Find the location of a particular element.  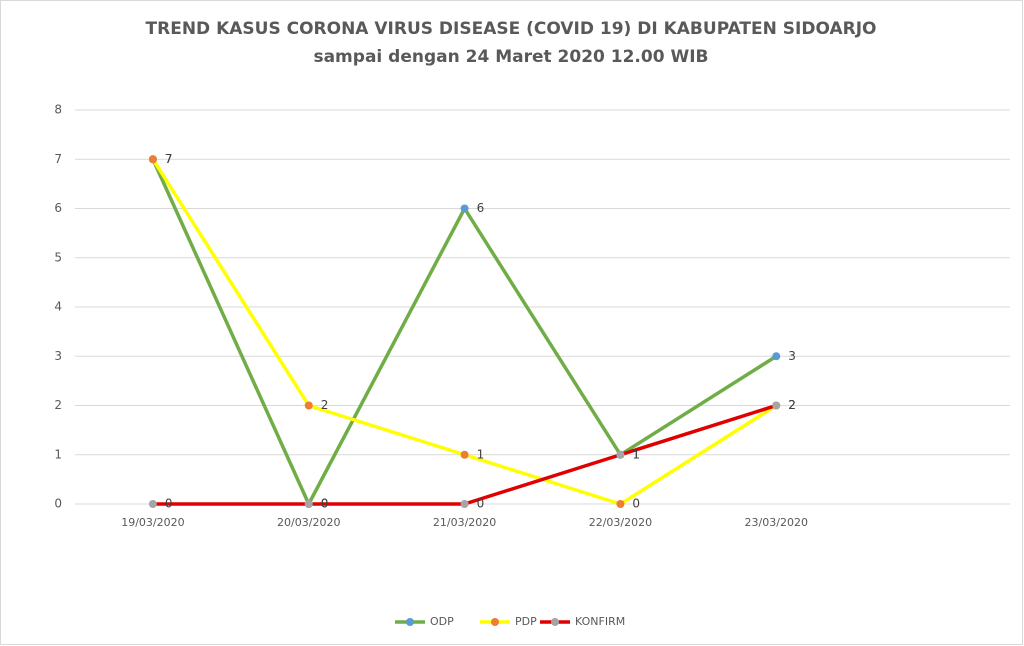

y-tick-label: 3 is located at coordinates (58, 356).